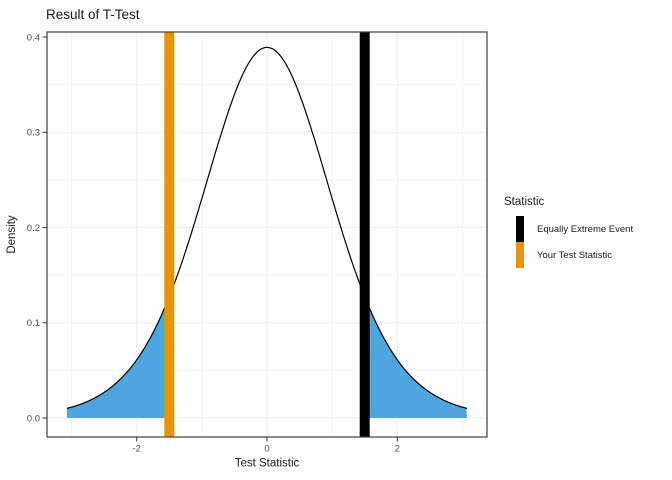 Image resolution: width=672 pixels, height=480 pixels. What do you see at coordinates (136, 449) in the screenshot?
I see `x-tick-label: -2` at bounding box center [136, 449].